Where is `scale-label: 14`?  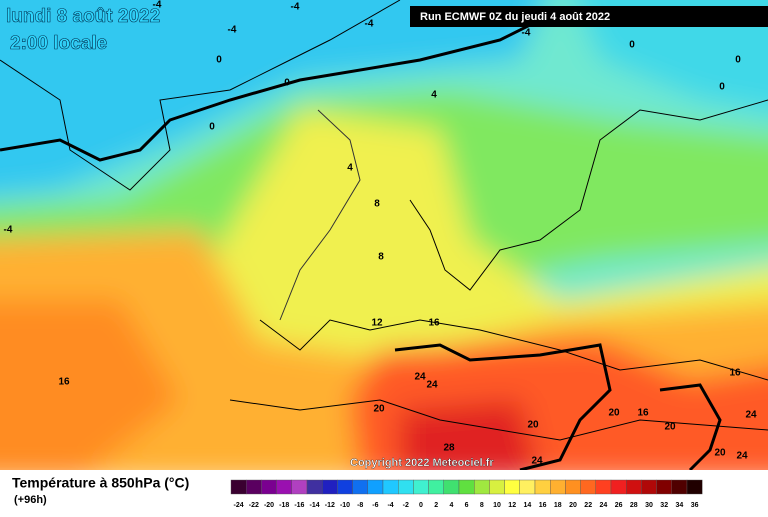
scale-label: 14 is located at coordinates (528, 505).